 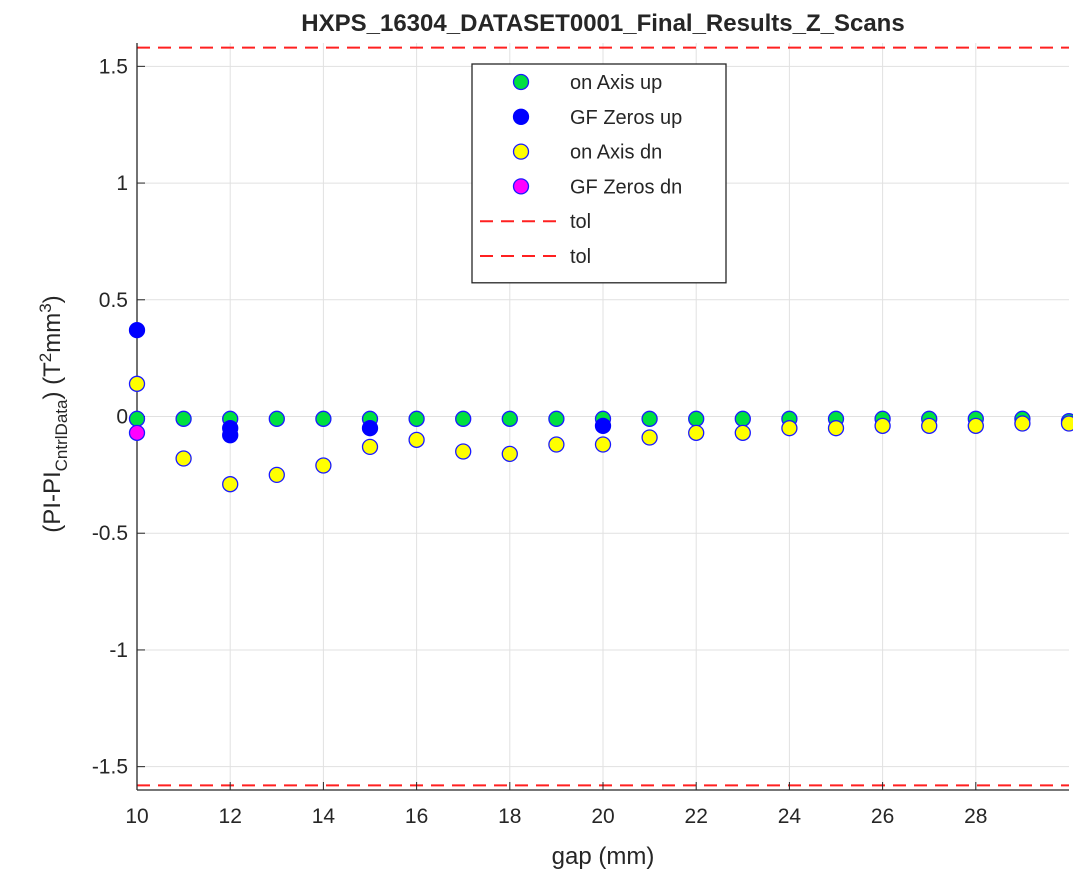 I want to click on y-tick-label-2: -0.5, so click(x=110, y=533).